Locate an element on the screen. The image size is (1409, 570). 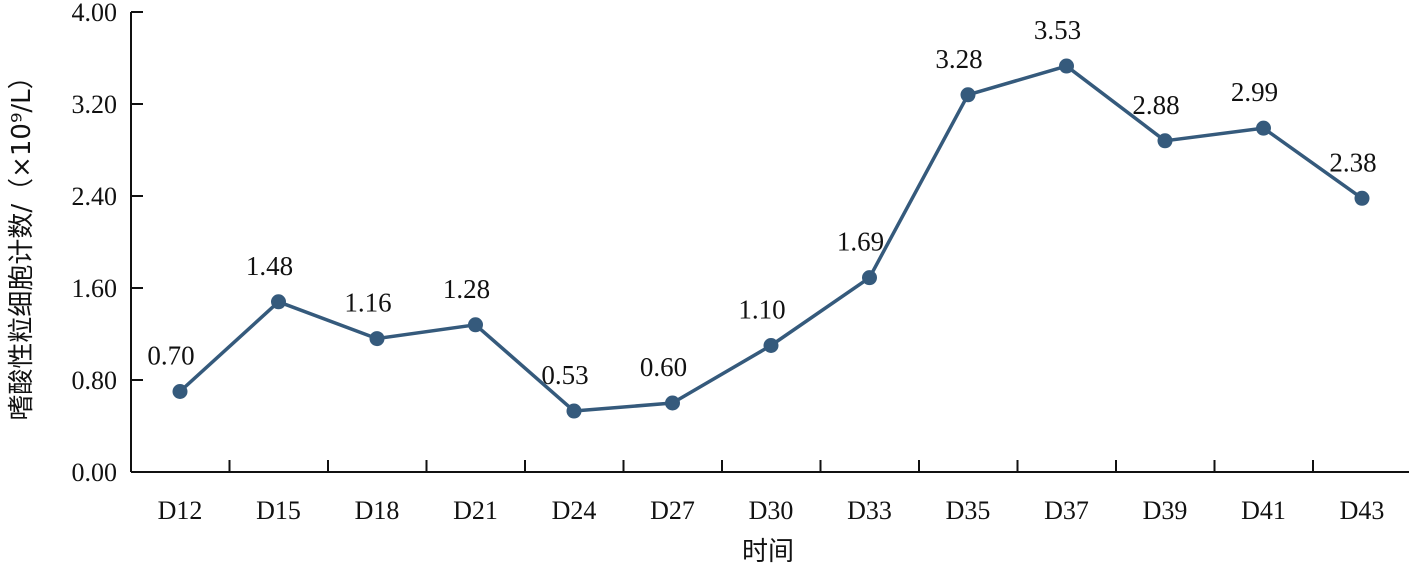
data-label: 2.99 is located at coordinates (1254, 92).